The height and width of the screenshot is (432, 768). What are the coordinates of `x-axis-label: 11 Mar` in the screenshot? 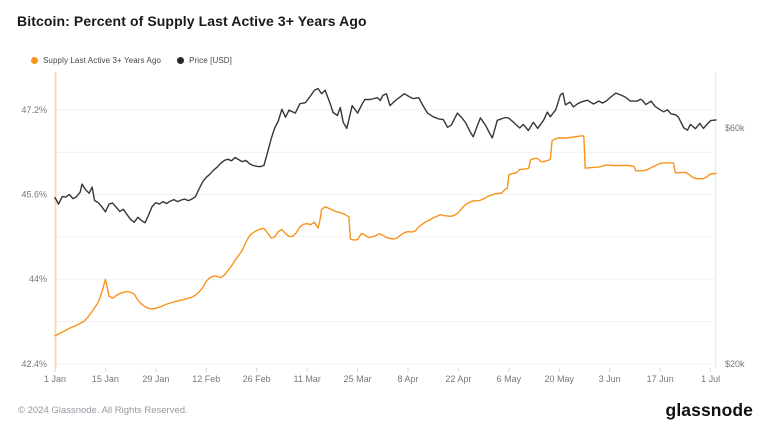 It's located at (307, 379).